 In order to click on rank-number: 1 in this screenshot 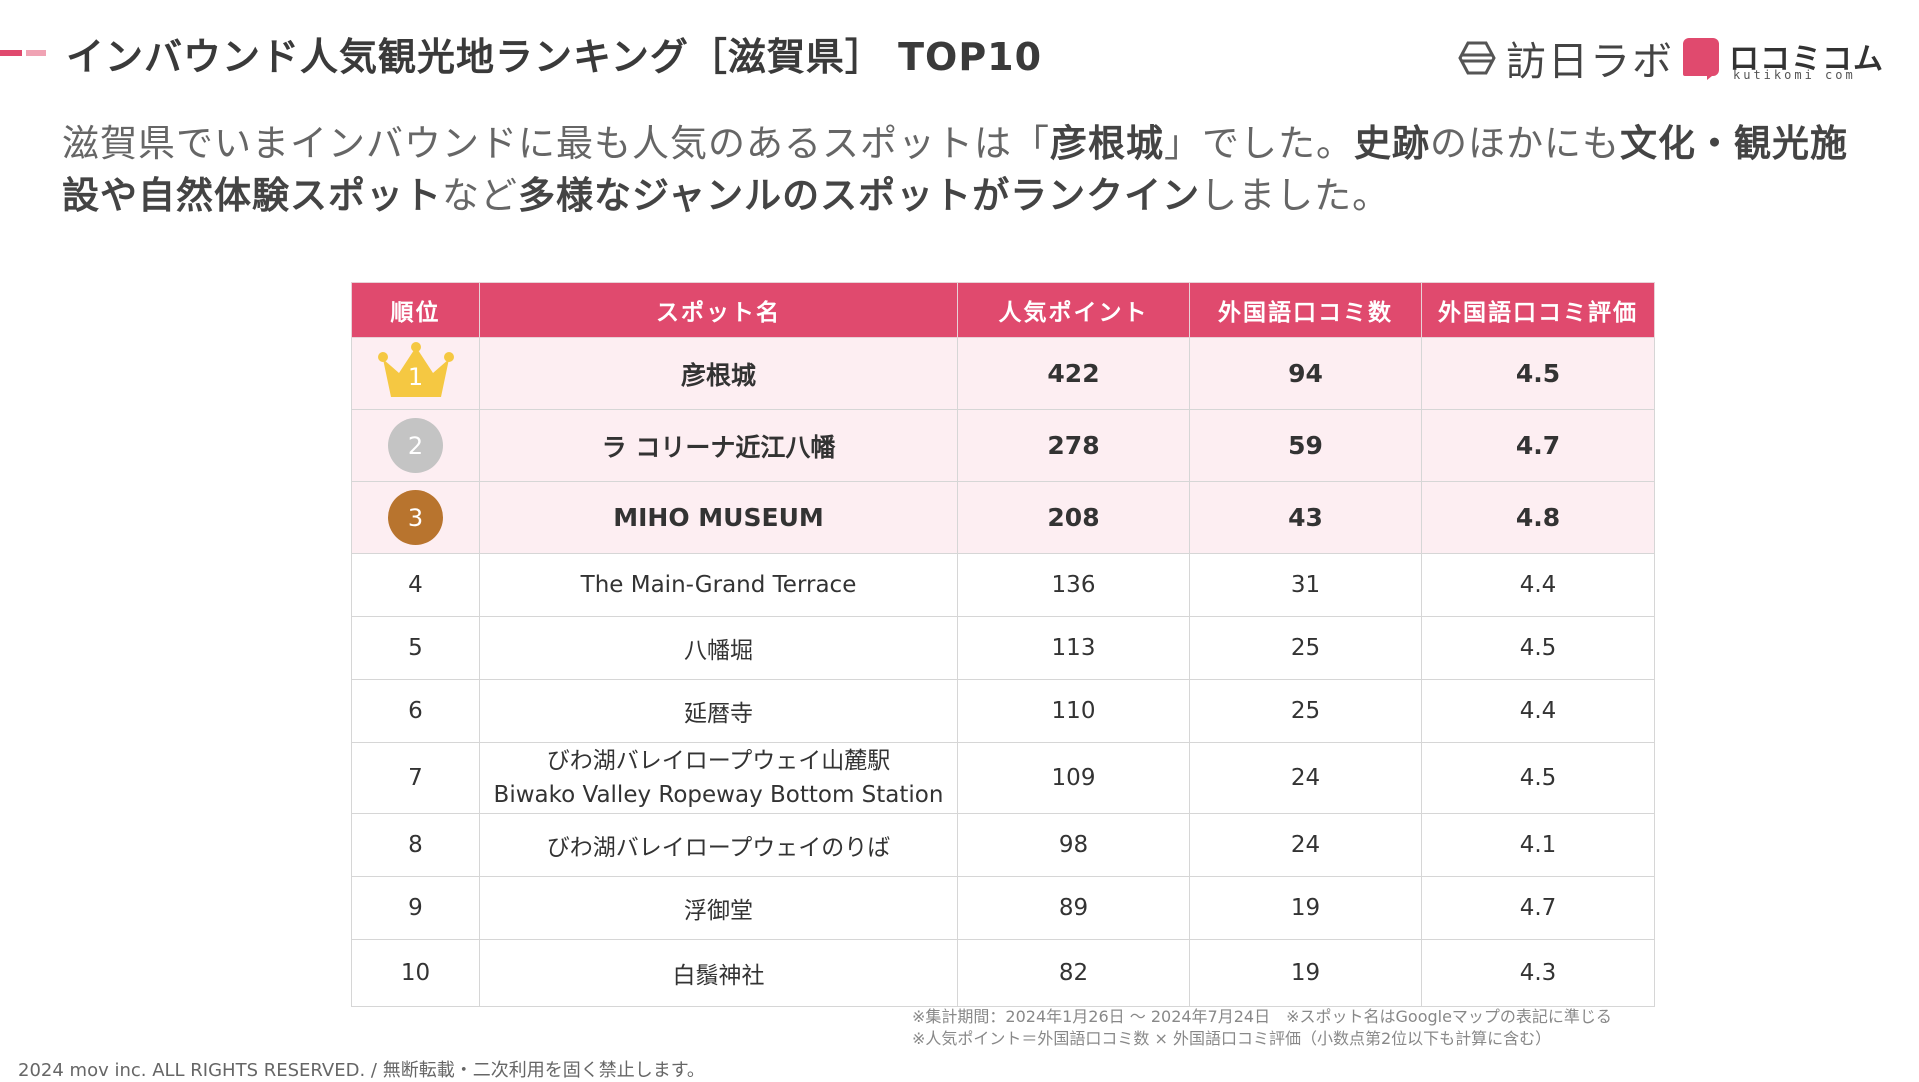, I will do `click(415, 376)`.